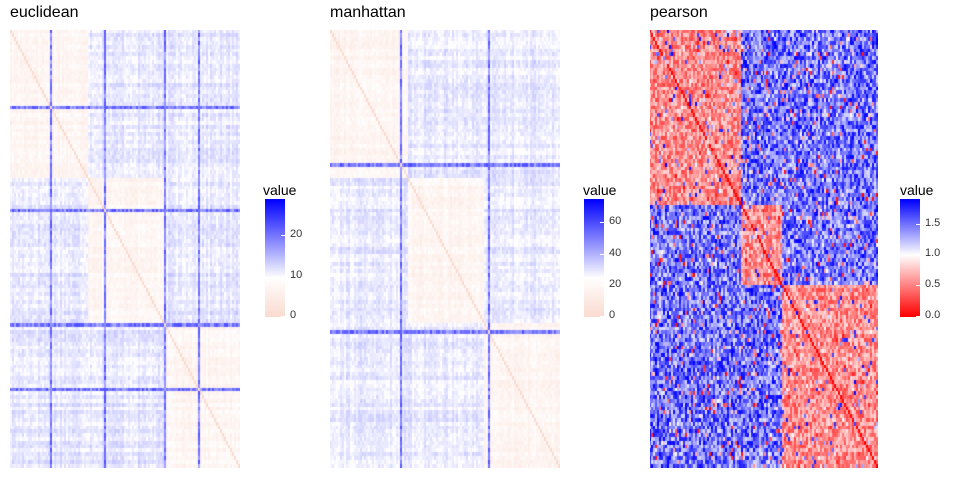  Describe the element at coordinates (917, 190) in the screenshot. I see `legend-title-pearson: value` at that location.